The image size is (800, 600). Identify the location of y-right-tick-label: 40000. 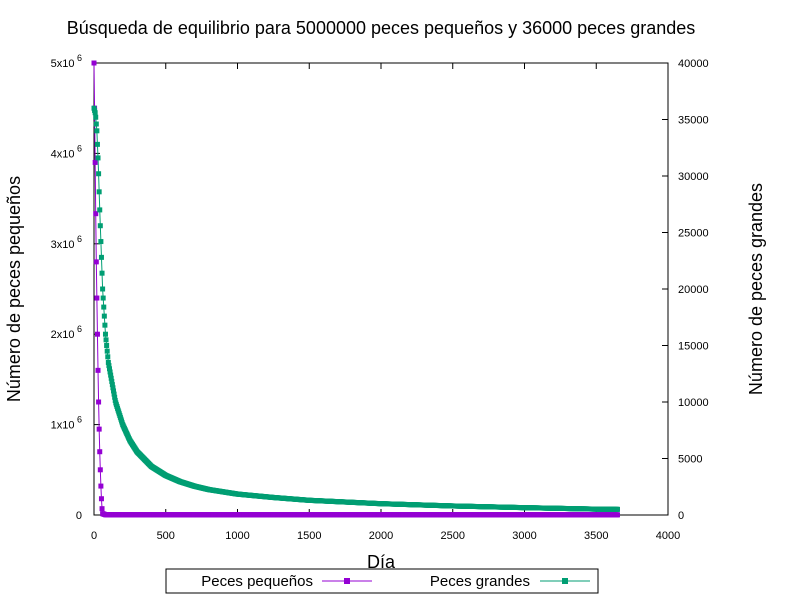
(693, 64).